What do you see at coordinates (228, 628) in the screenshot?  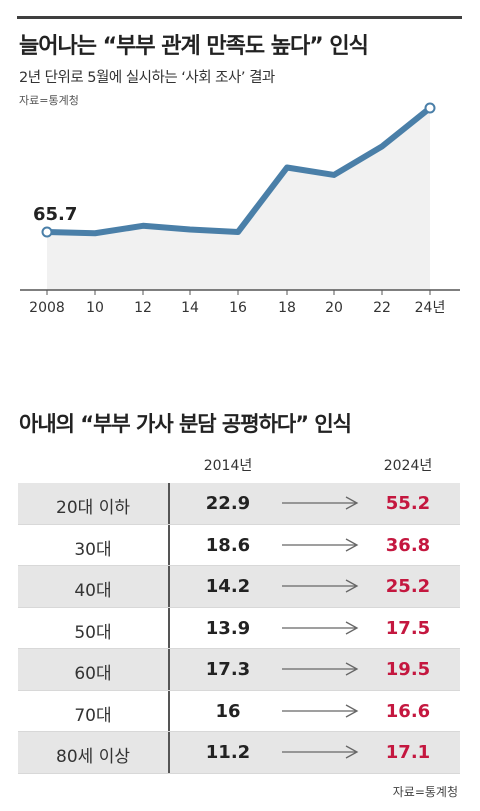 I see `value-2014: 13.9` at bounding box center [228, 628].